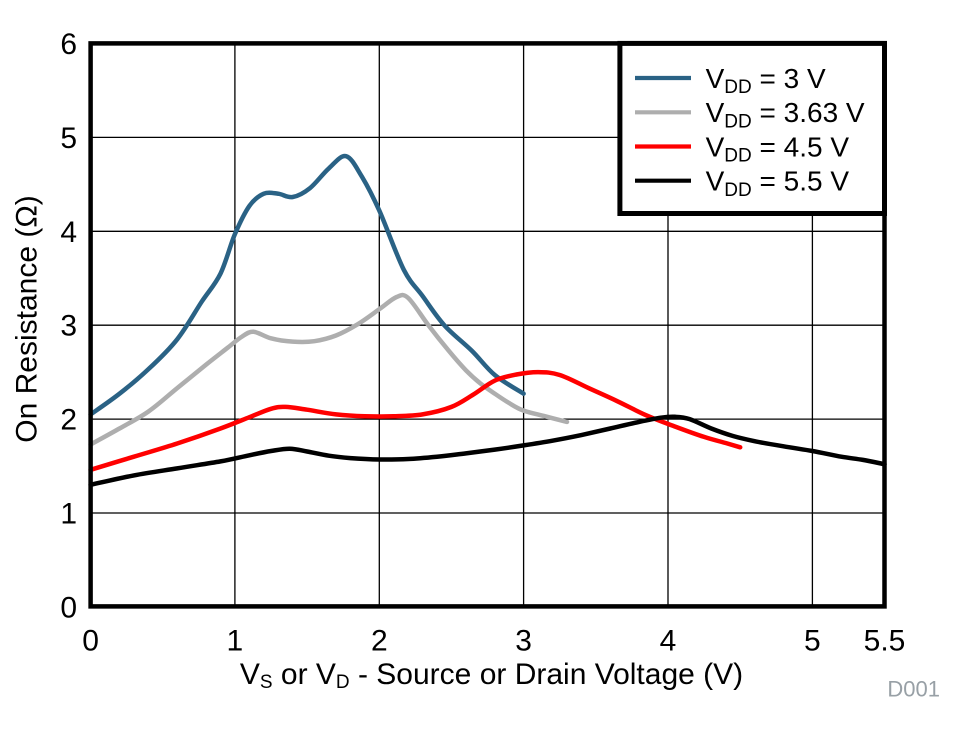 Image resolution: width=966 pixels, height=739 pixels. I want to click on svg-text: D001, so click(913, 689).